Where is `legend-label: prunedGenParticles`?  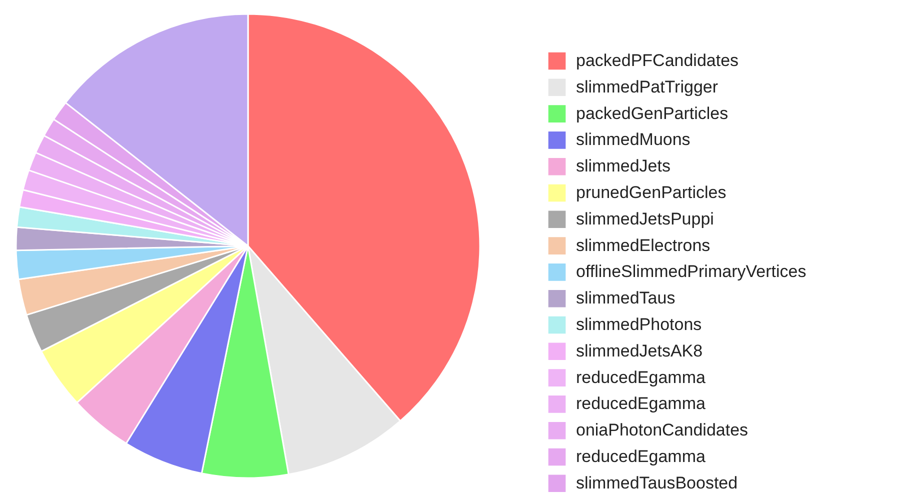 legend-label: prunedGenParticles is located at coordinates (651, 192).